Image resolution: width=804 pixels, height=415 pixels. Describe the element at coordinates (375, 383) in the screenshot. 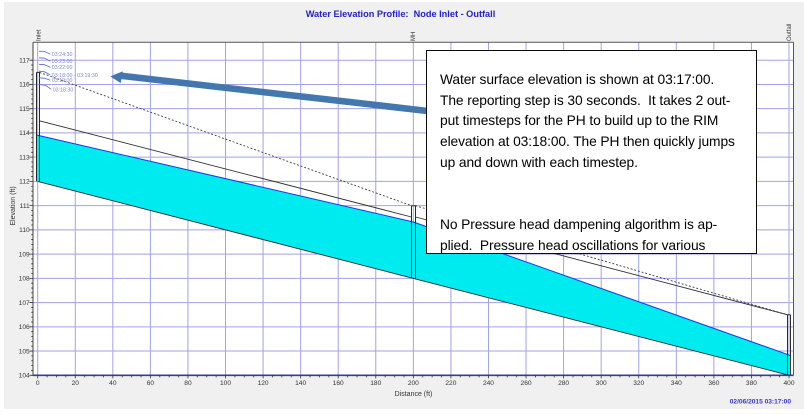

I see `svg-text: 180` at that location.